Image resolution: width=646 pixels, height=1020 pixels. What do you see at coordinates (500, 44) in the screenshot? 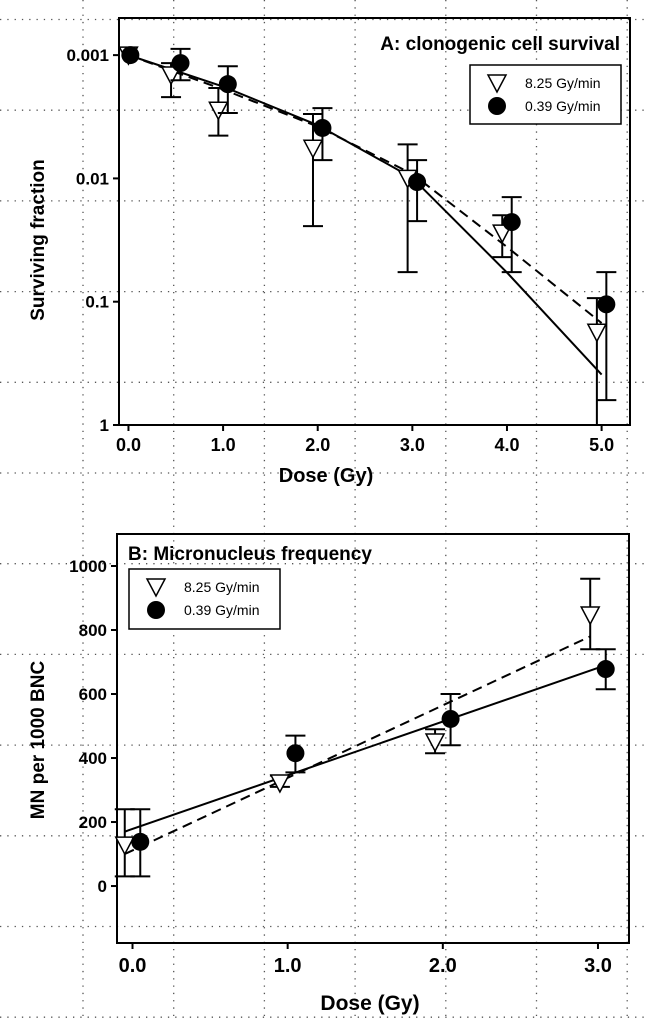
I see `panel-a-title: A: clonogenic cell survival` at bounding box center [500, 44].